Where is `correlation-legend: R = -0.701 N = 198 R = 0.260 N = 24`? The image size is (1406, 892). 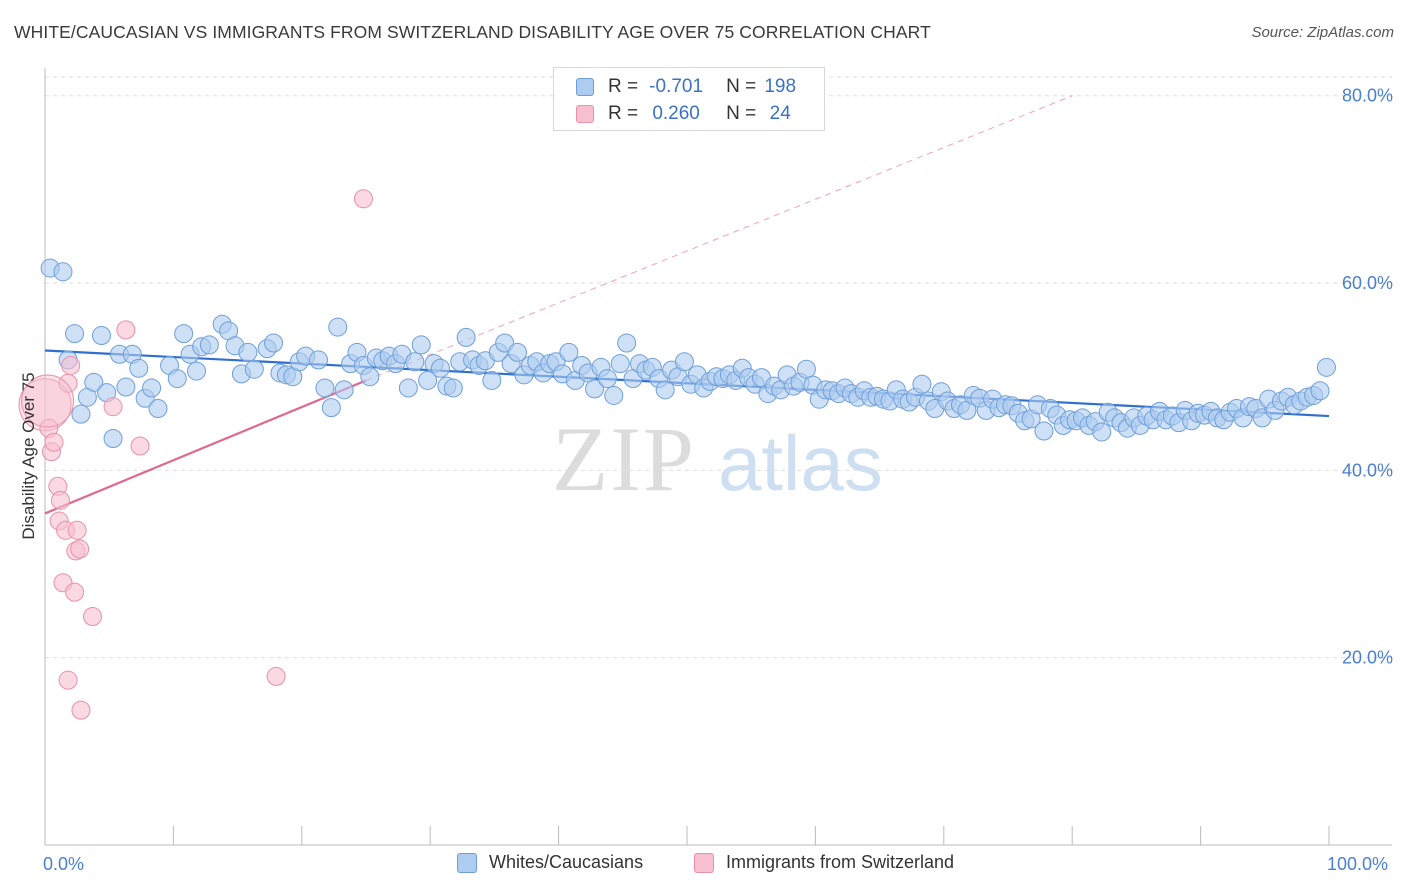
correlation-legend: R = -0.701 N = 198 R = 0.260 N = 24 is located at coordinates (689, 99).